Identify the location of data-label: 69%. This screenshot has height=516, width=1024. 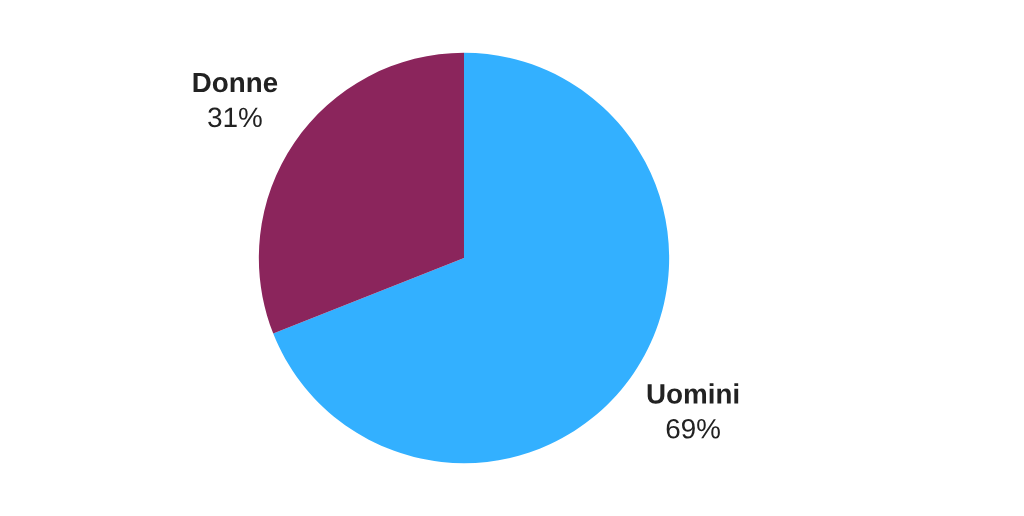
(693, 428).